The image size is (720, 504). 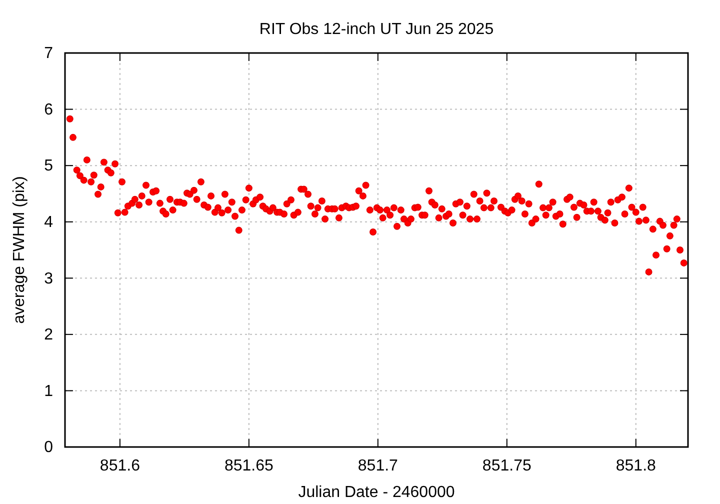 I want to click on y-tick-label: 4, so click(x=49, y=222).